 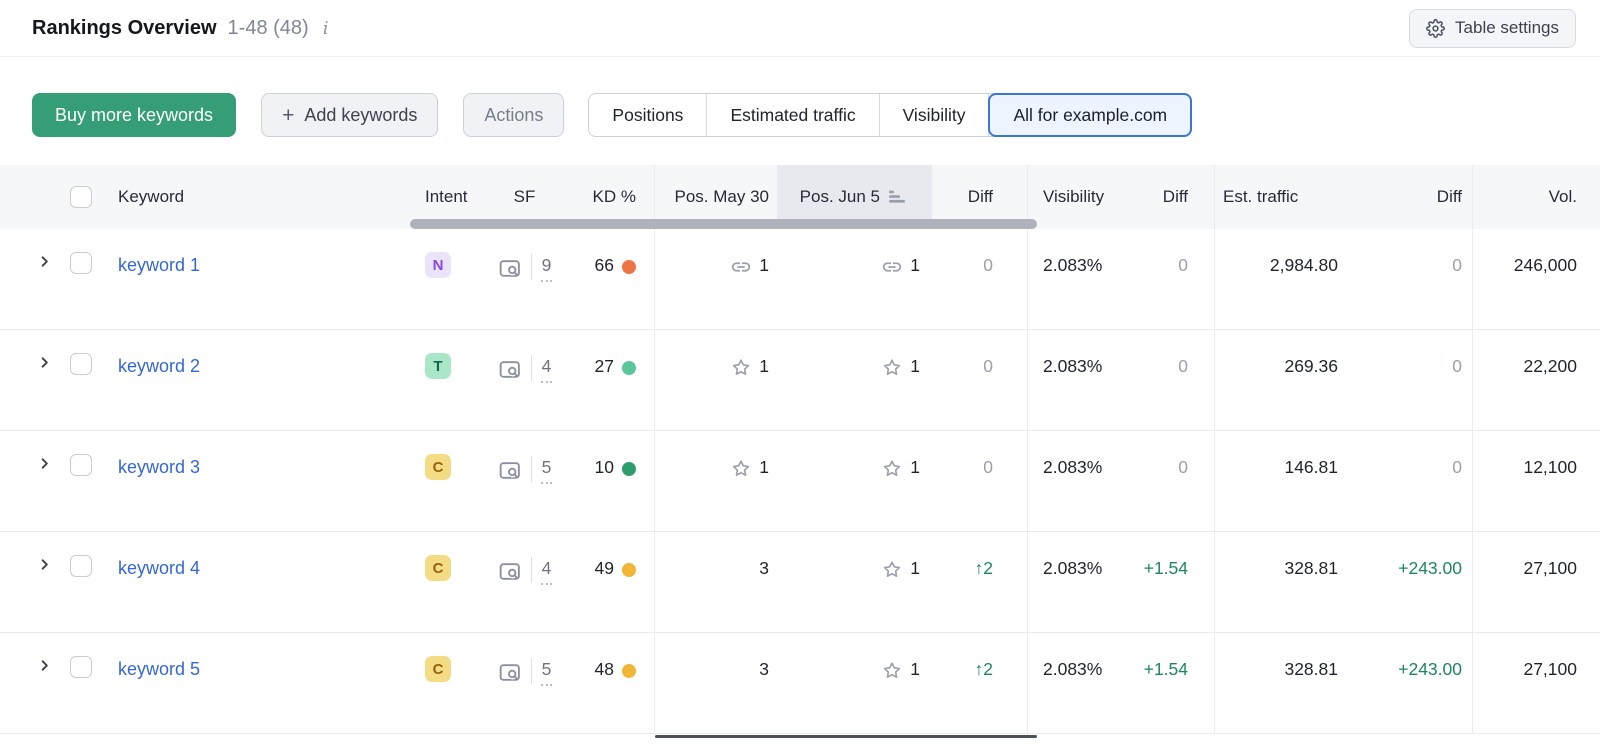 I want to click on add-keywords-button: + Add keywords, so click(x=350, y=115).